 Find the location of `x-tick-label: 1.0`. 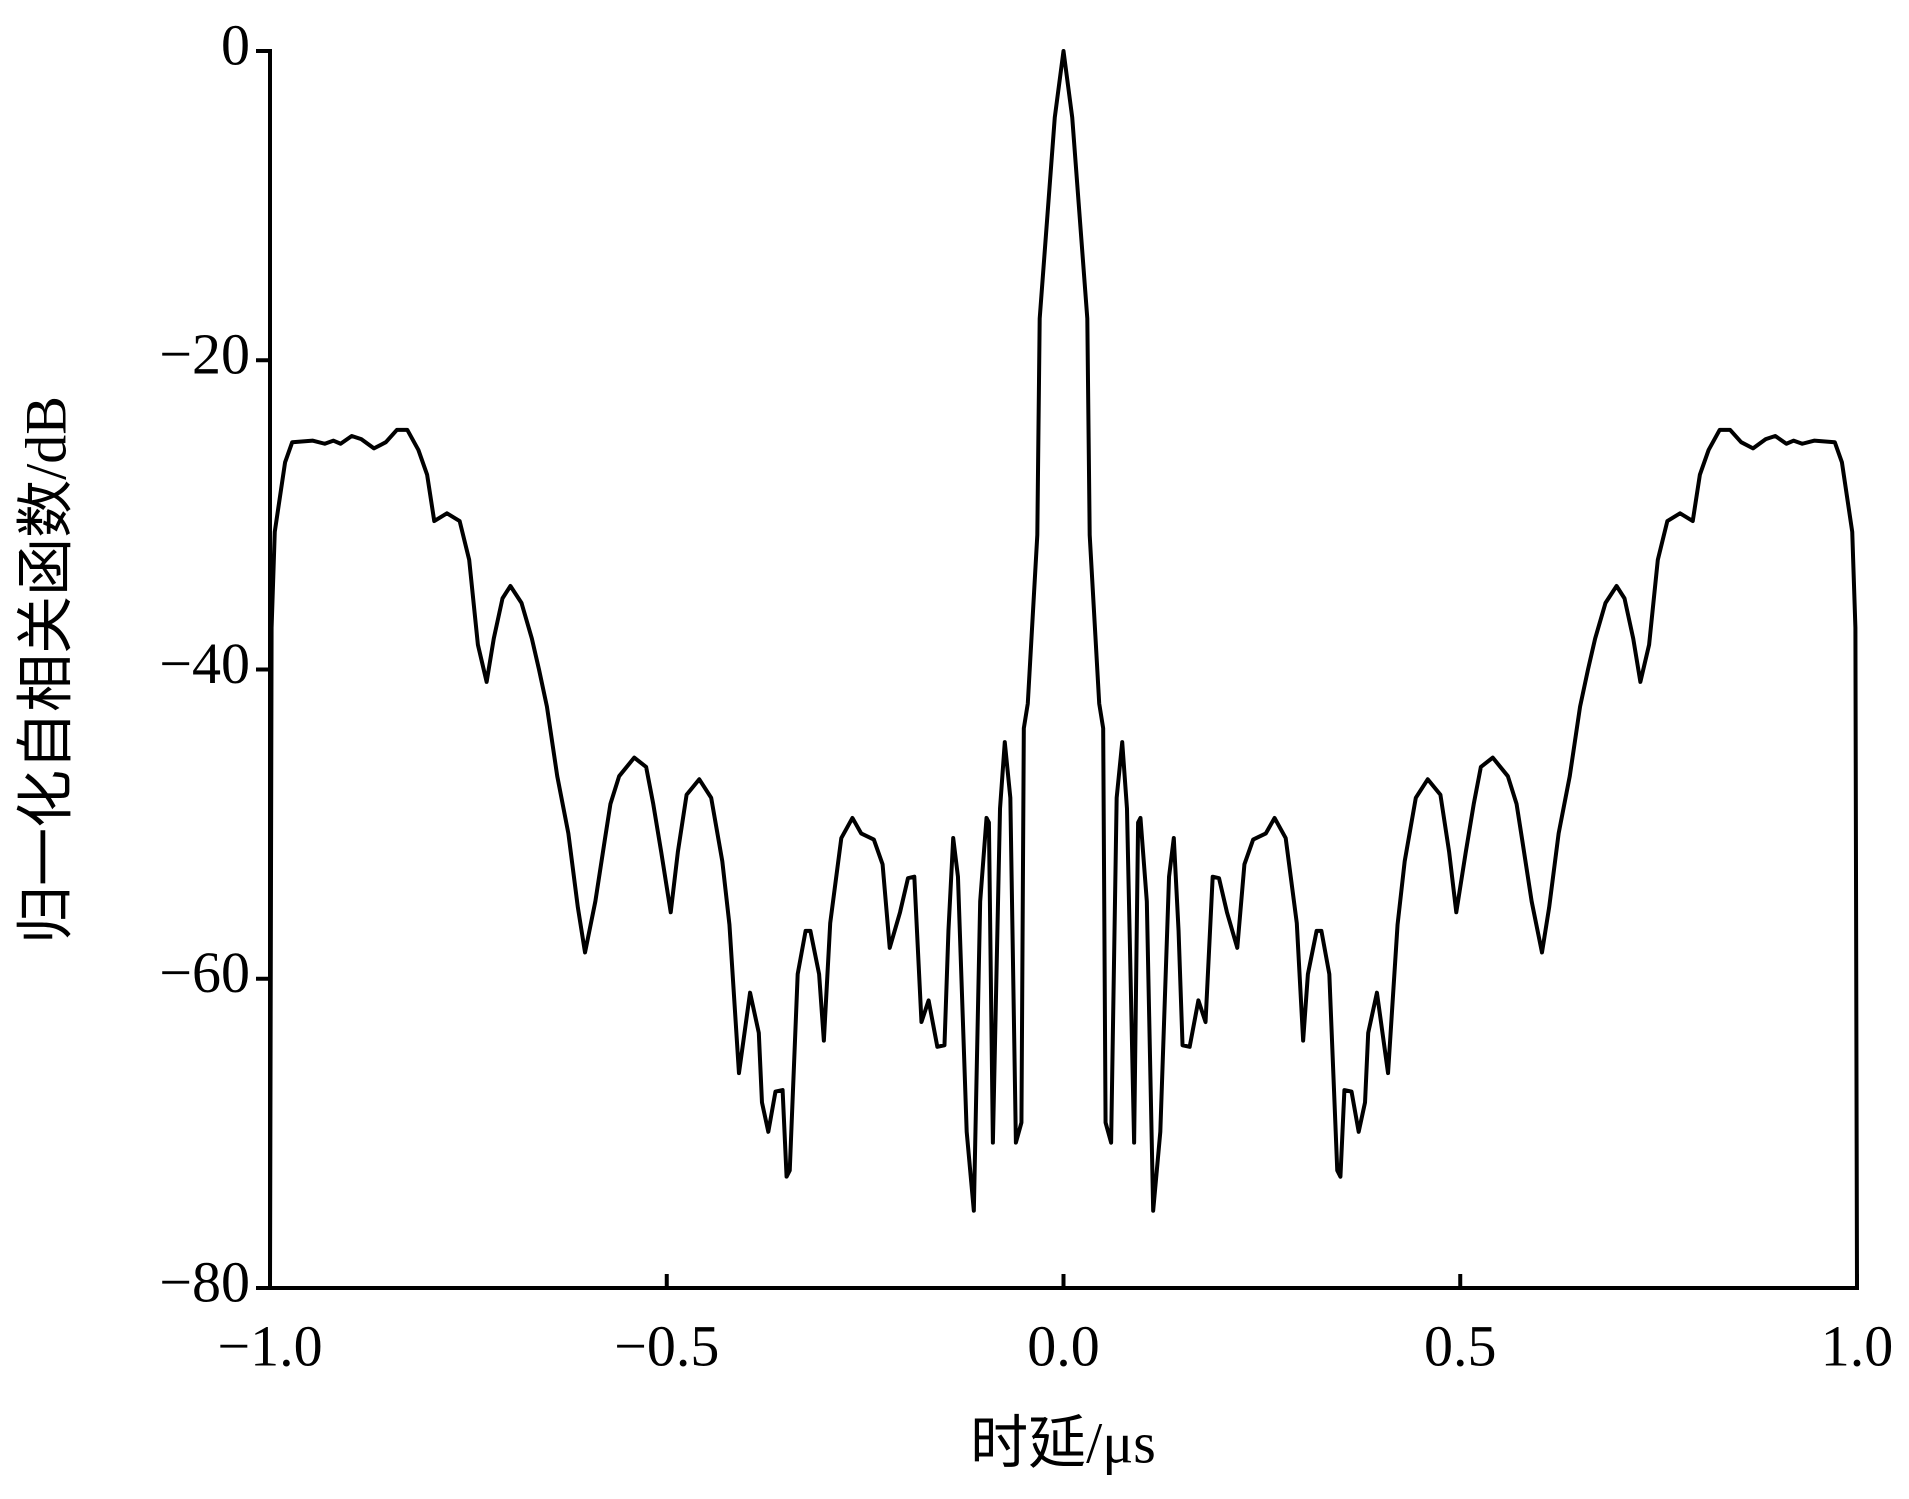

x-tick-label: 1.0 is located at coordinates (1857, 1345).